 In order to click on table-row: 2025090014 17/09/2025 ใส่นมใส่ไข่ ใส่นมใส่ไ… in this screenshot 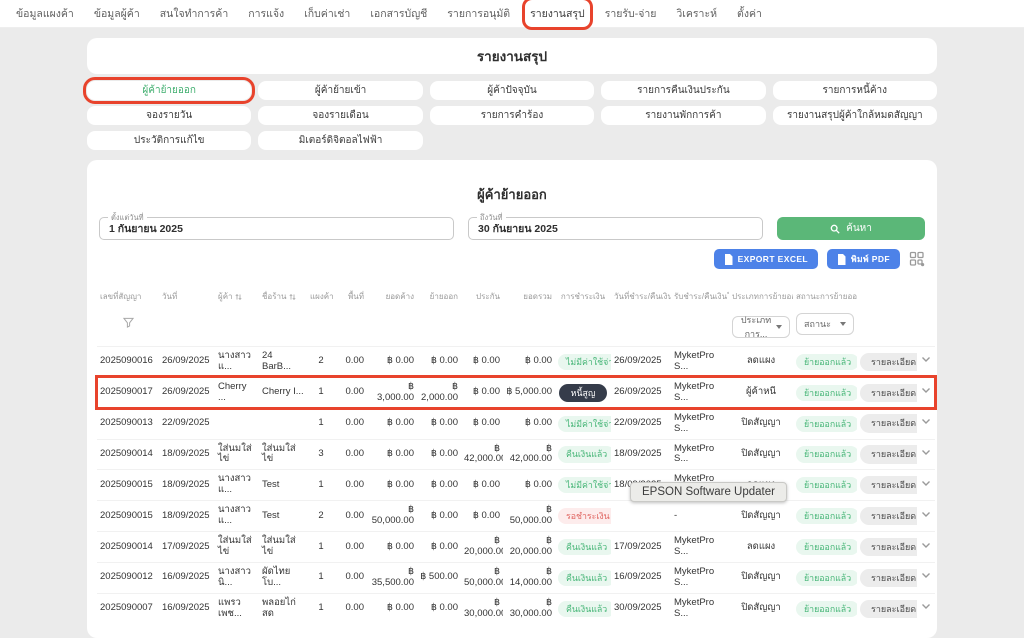, I will do `click(516, 547)`.